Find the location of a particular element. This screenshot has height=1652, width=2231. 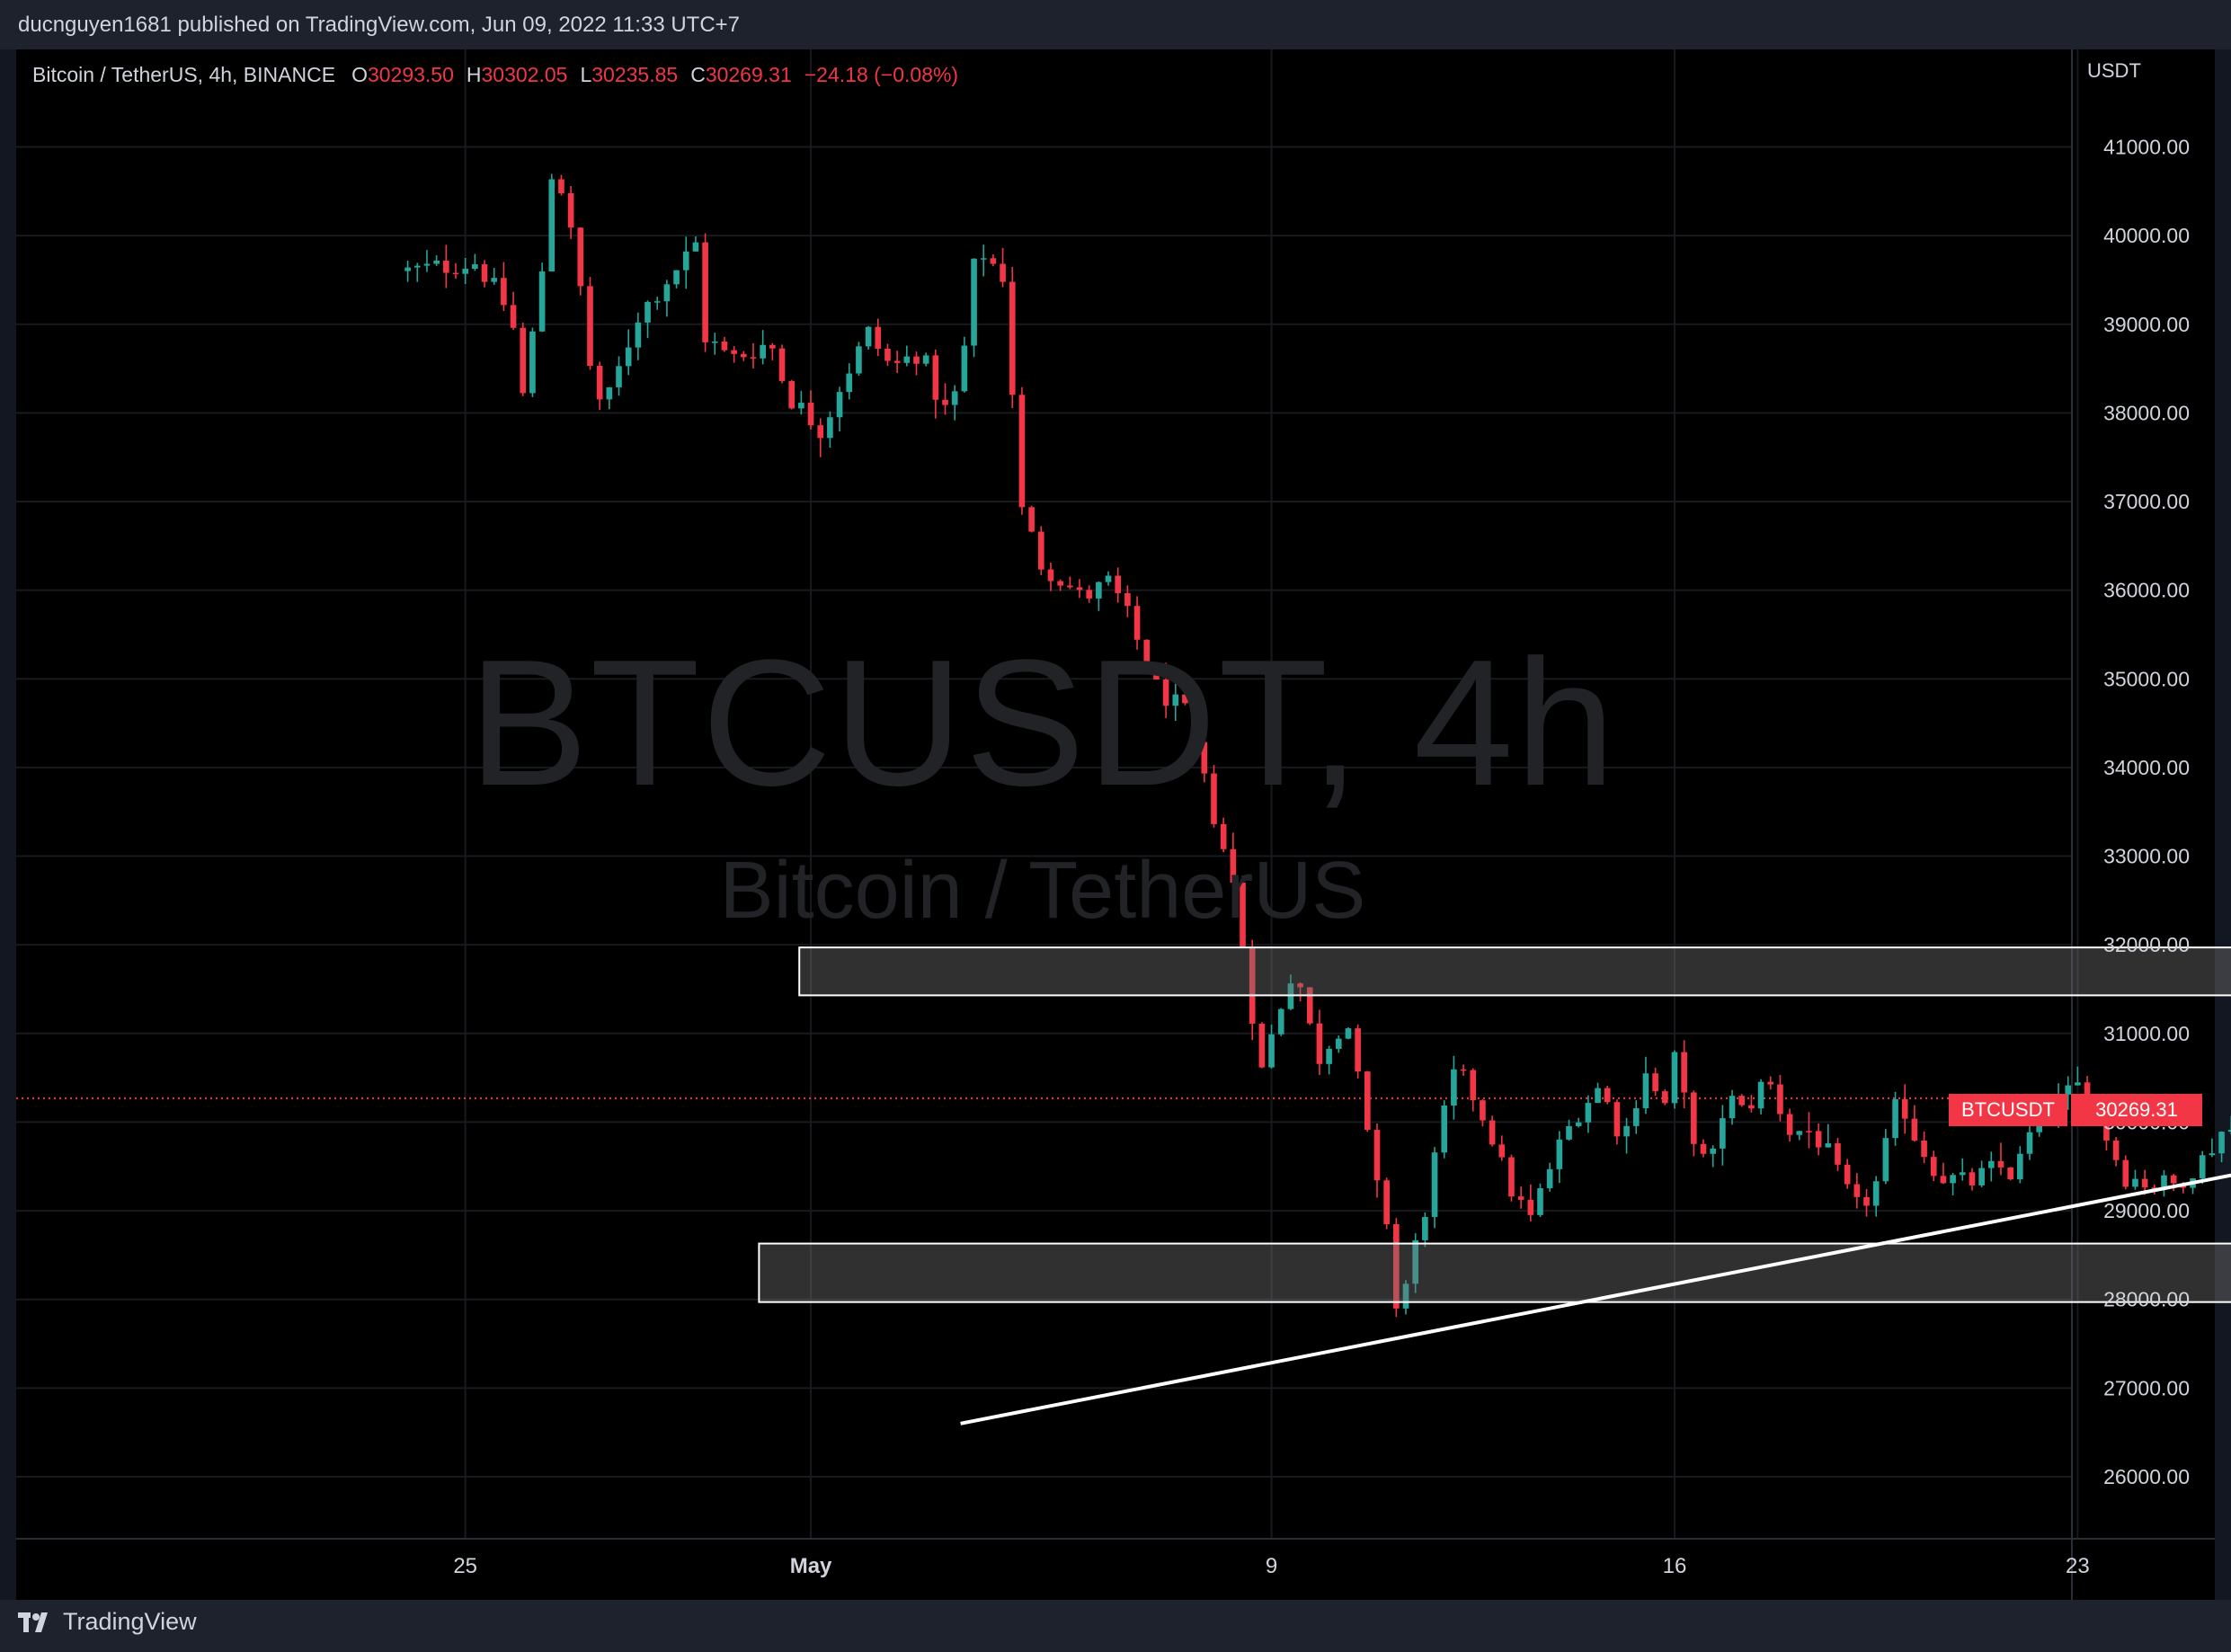

legend-high-label: H is located at coordinates (474, 74).